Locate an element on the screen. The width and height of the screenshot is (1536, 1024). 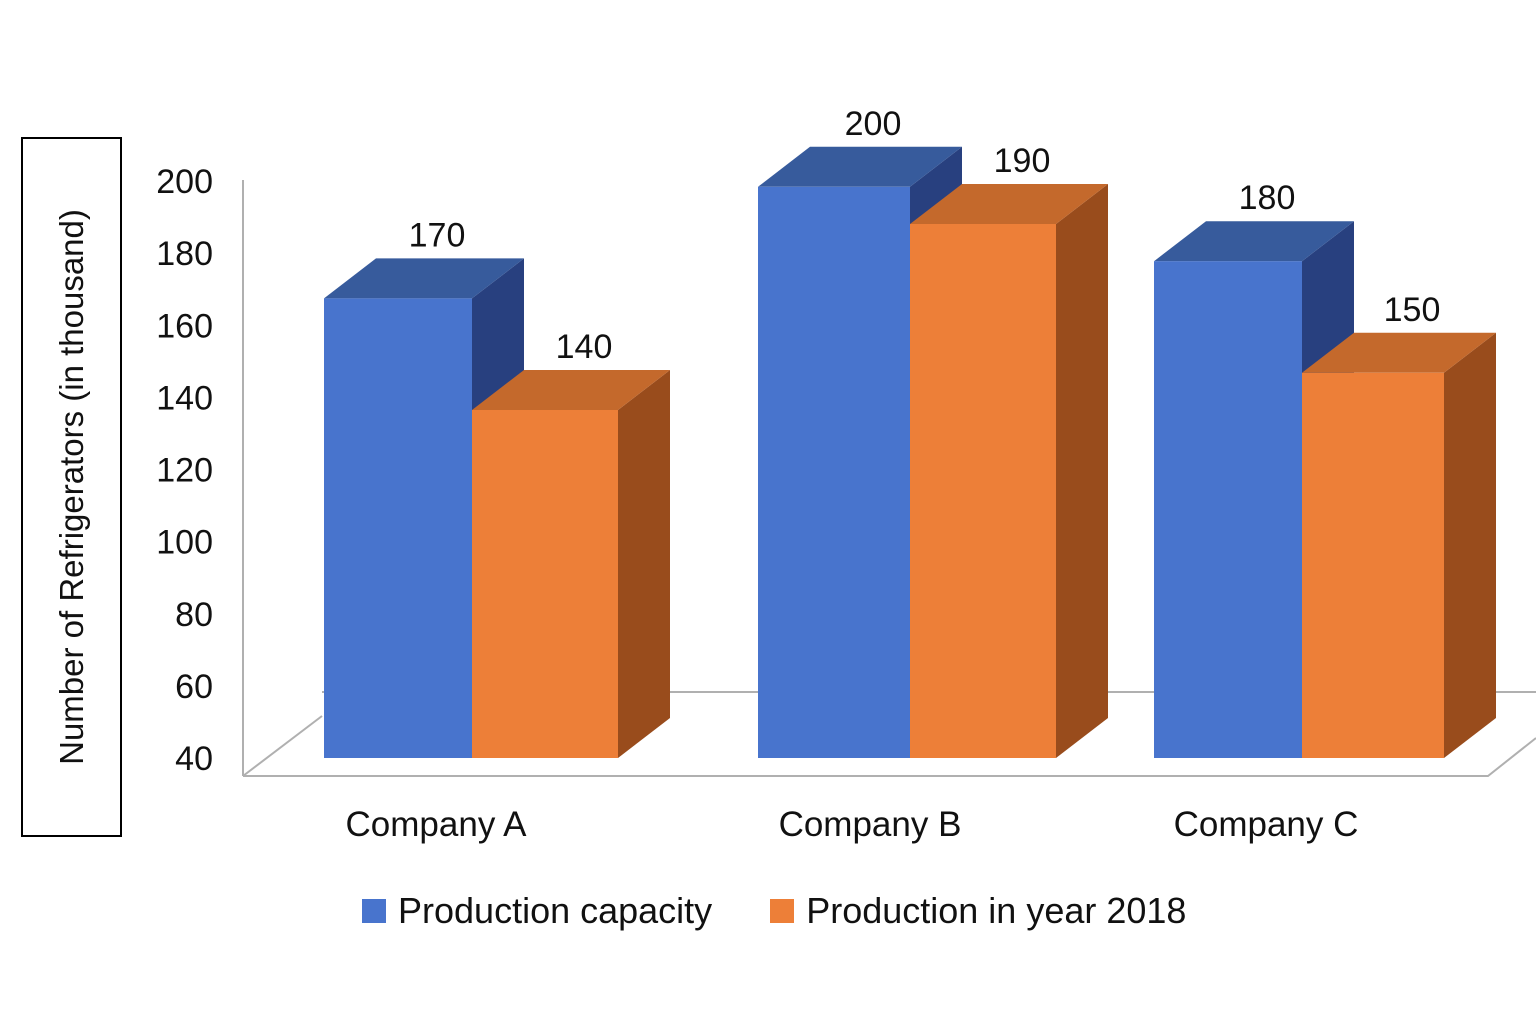
floor-left-edge is located at coordinates (282, 746).